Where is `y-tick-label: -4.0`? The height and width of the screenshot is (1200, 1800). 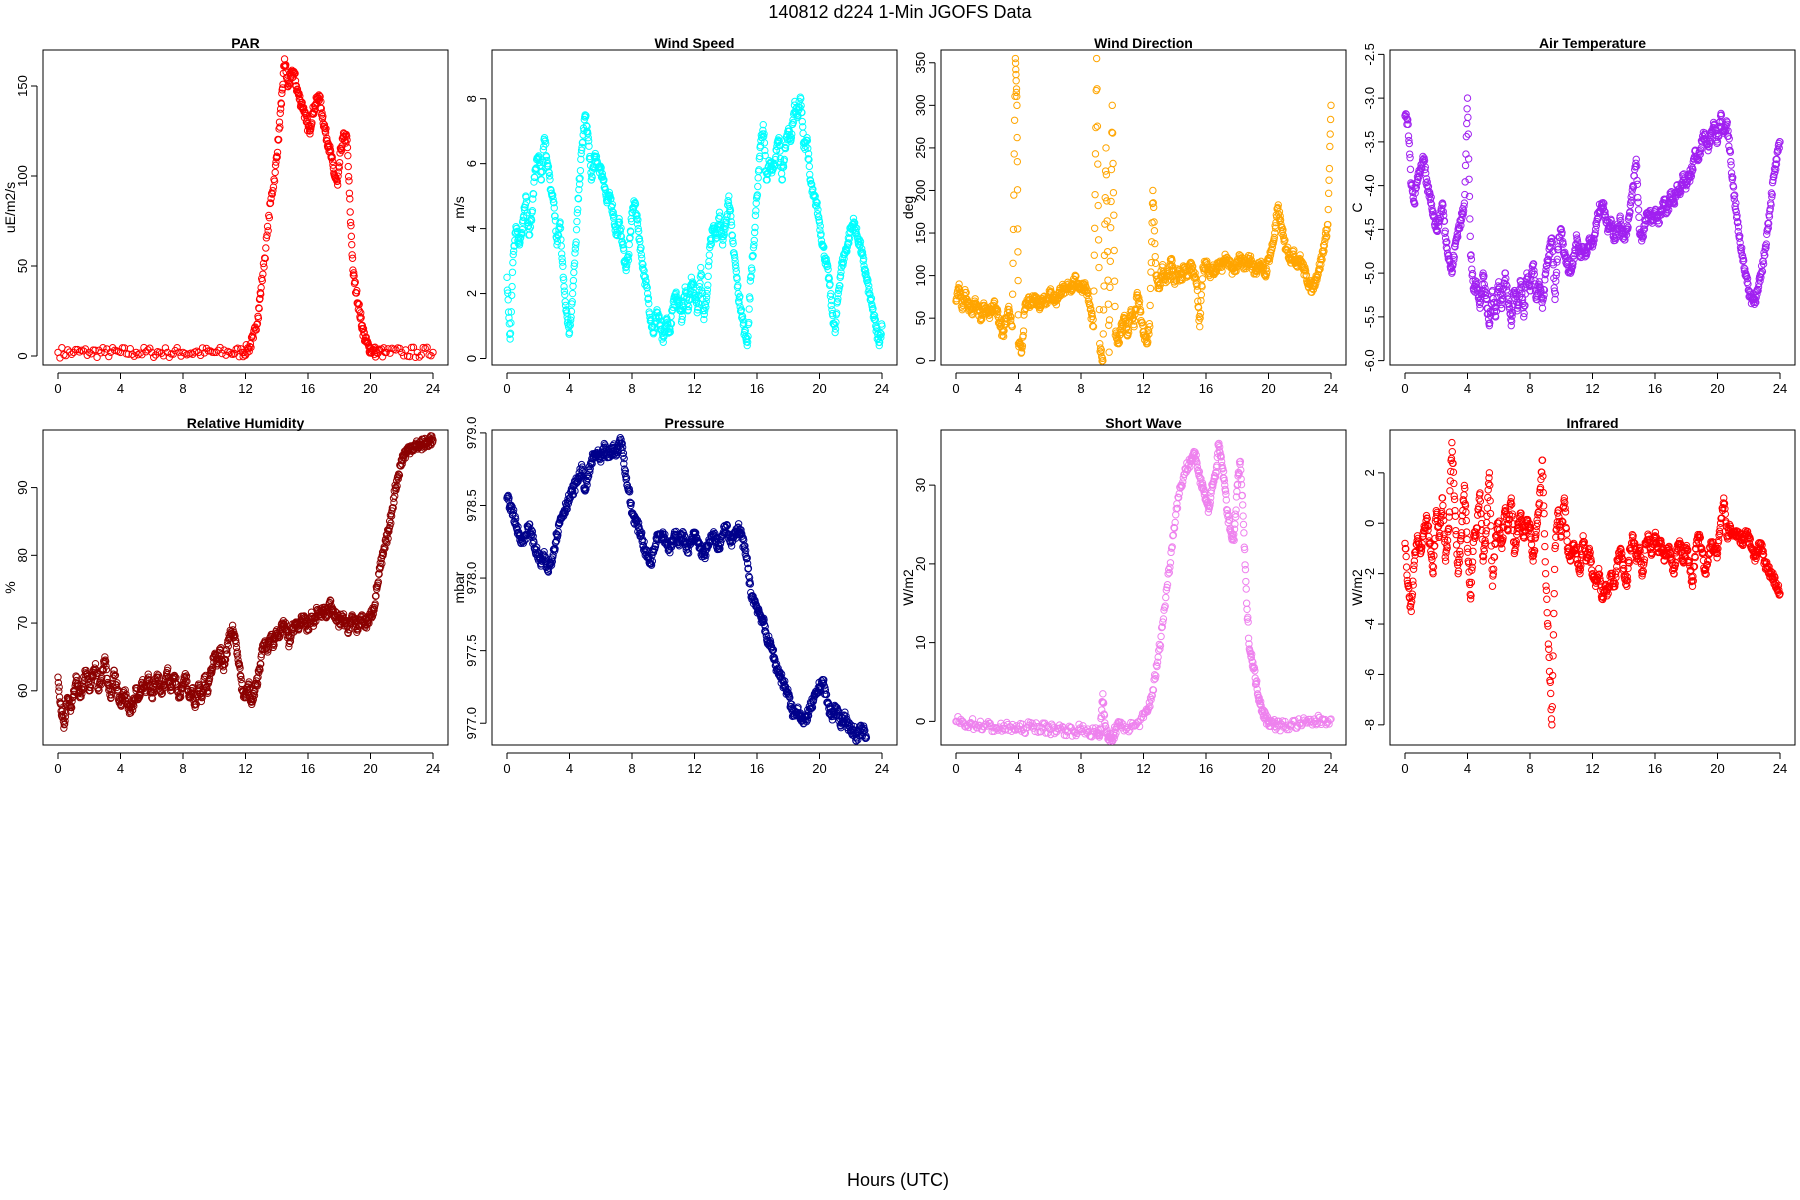 y-tick-label: -4.0 is located at coordinates (1369, 185).